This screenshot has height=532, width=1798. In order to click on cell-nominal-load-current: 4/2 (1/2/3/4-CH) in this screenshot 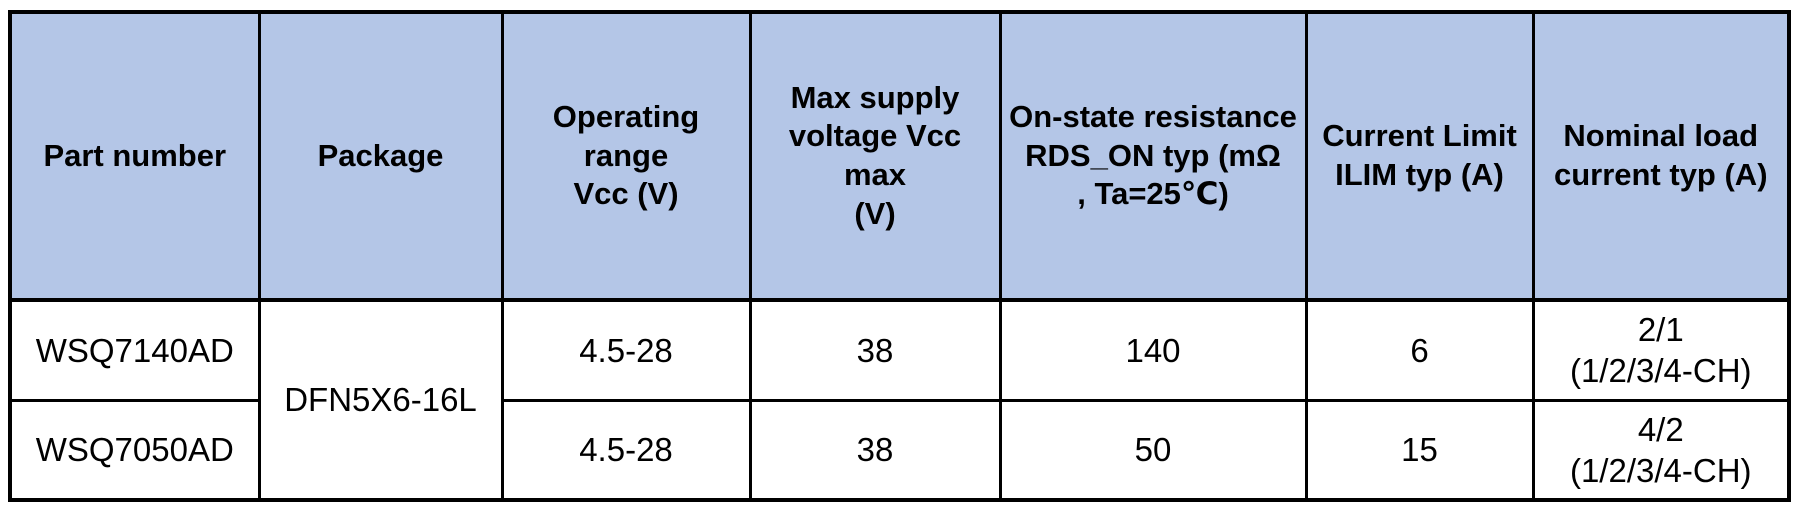, I will do `click(1661, 450)`.